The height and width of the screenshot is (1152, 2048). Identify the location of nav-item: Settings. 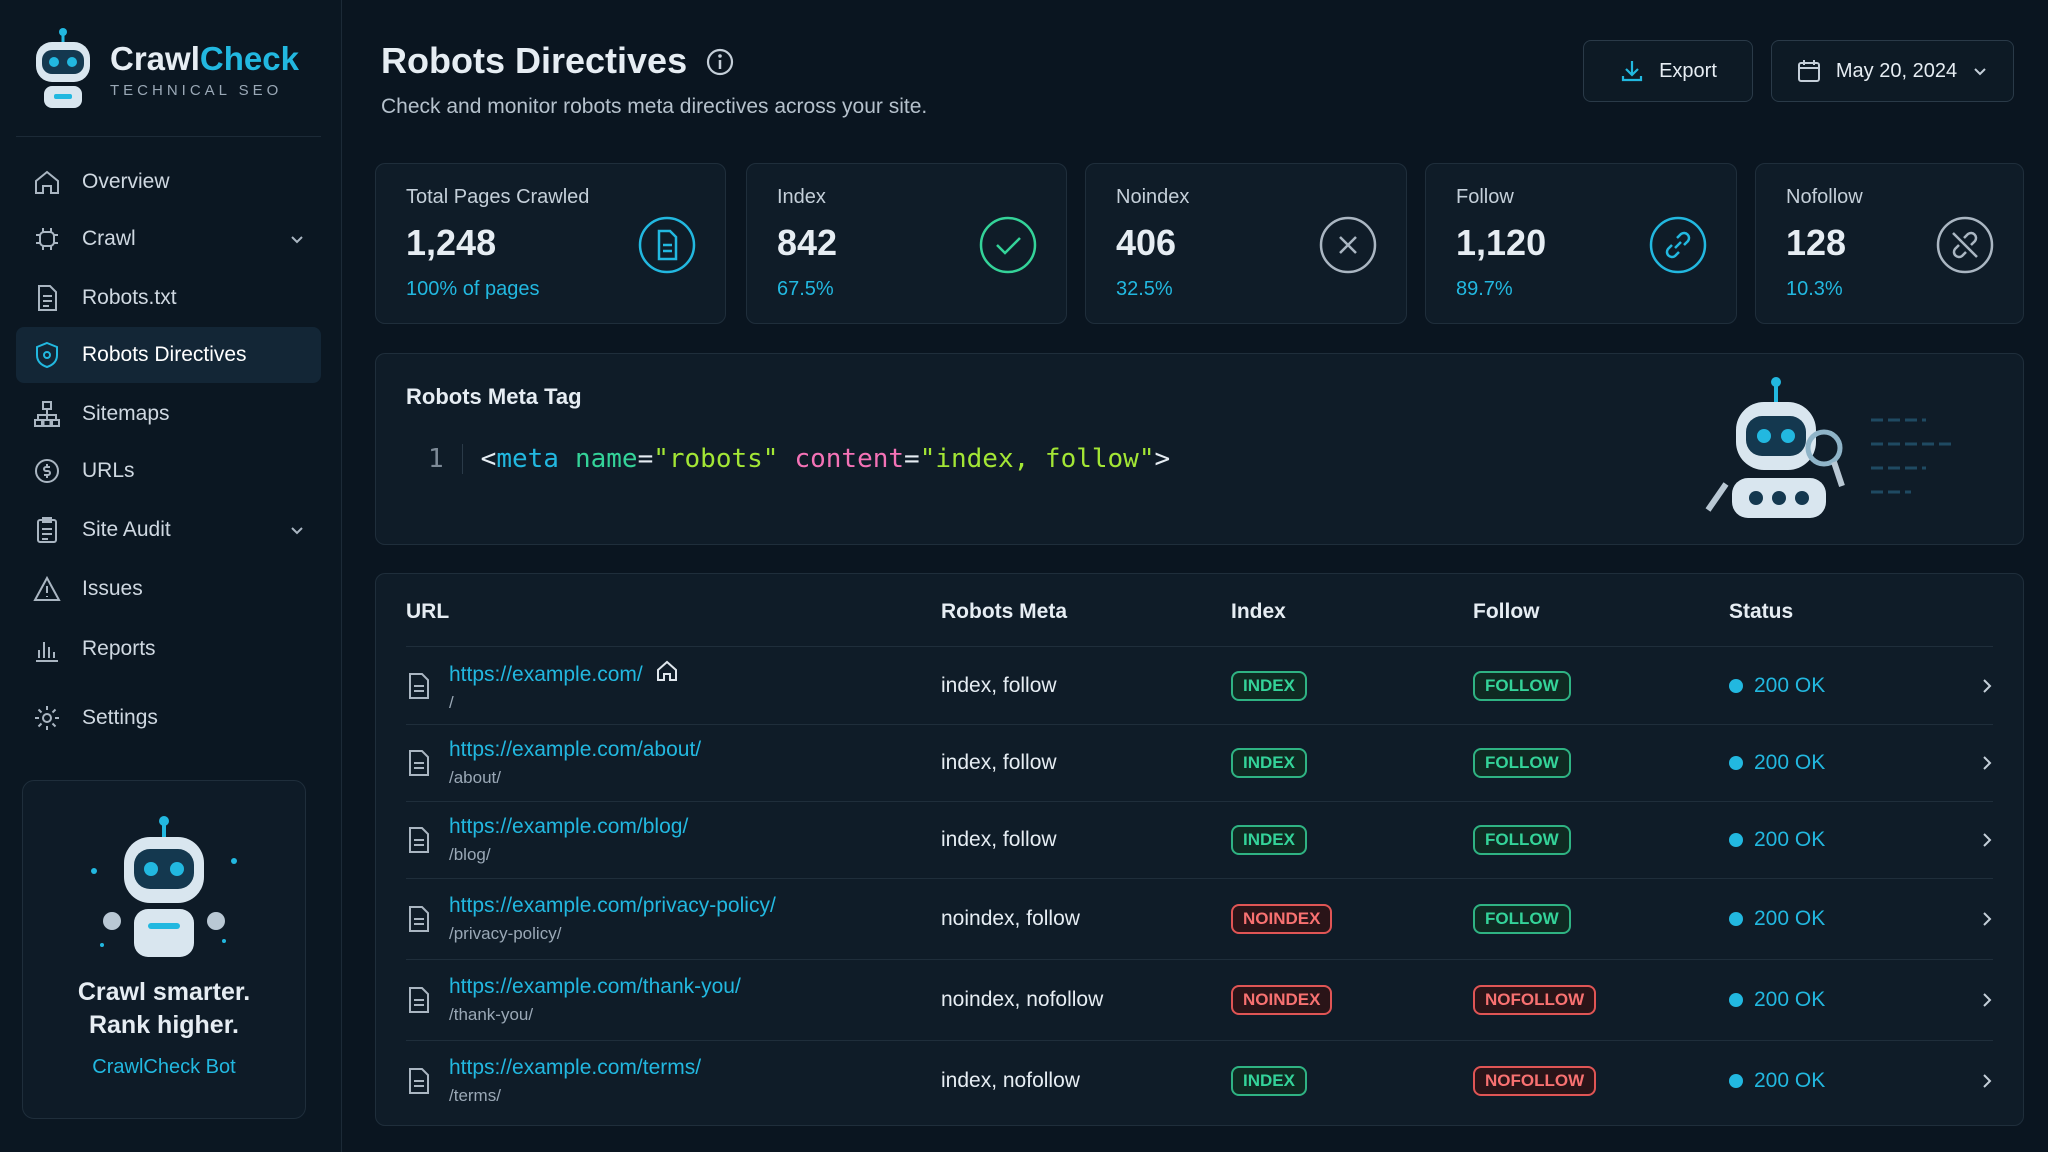
(168, 718).